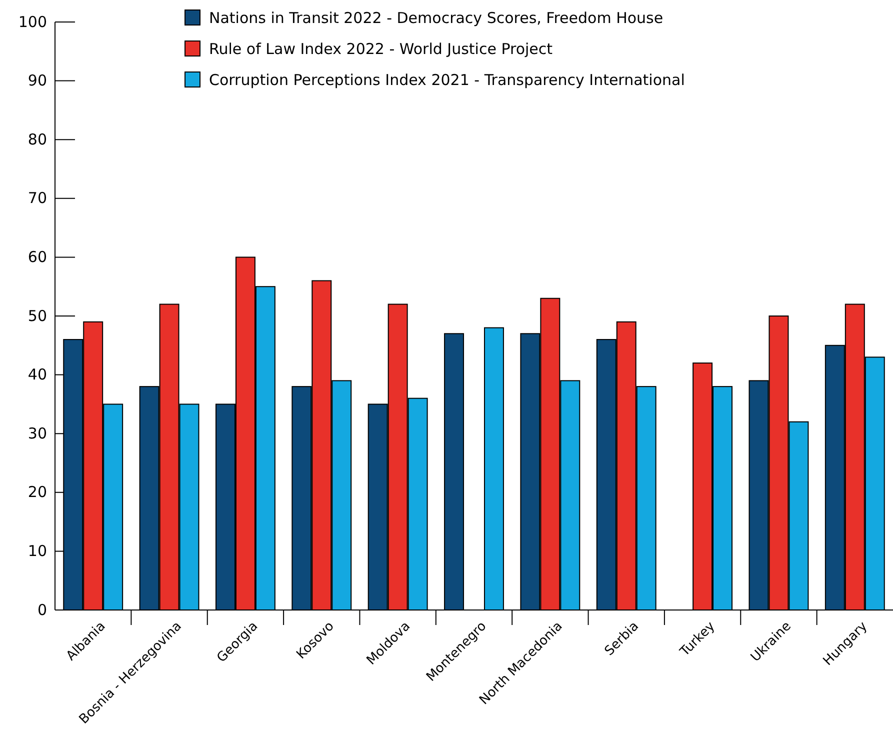 The width and height of the screenshot is (893, 735). I want to click on legend-label: Nations in Transit 2022 - Democracy Scores, Freedom House, so click(436, 18).